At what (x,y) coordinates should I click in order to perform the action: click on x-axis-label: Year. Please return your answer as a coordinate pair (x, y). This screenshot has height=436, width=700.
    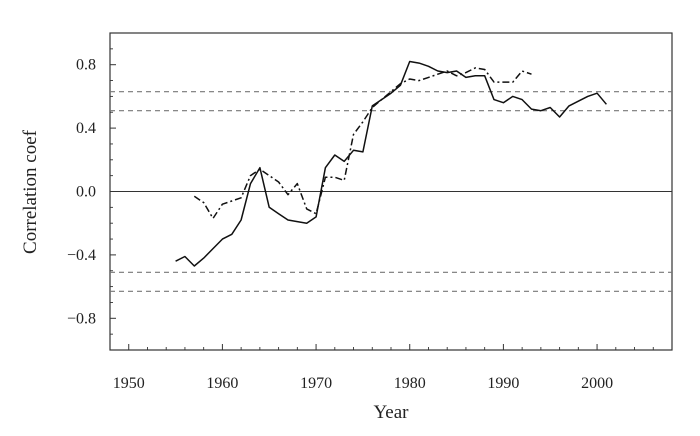
    Looking at the image, I should click on (391, 412).